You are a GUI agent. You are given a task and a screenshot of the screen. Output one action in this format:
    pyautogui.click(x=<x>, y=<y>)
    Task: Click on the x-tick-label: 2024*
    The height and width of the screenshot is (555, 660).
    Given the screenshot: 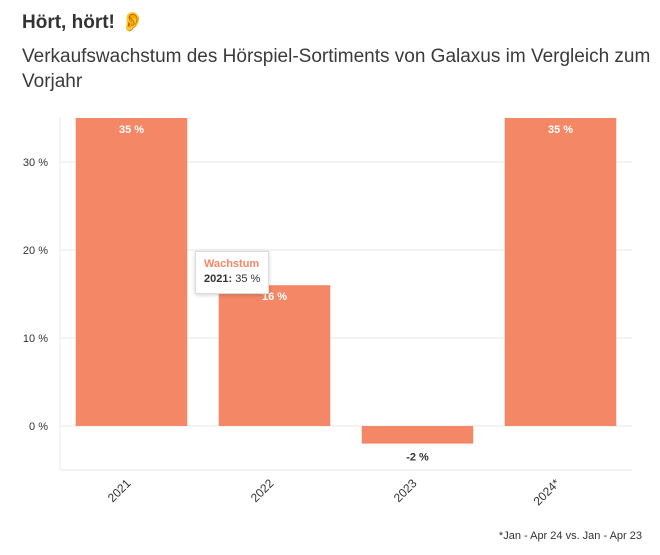 What is the action you would take?
    pyautogui.click(x=547, y=492)
    